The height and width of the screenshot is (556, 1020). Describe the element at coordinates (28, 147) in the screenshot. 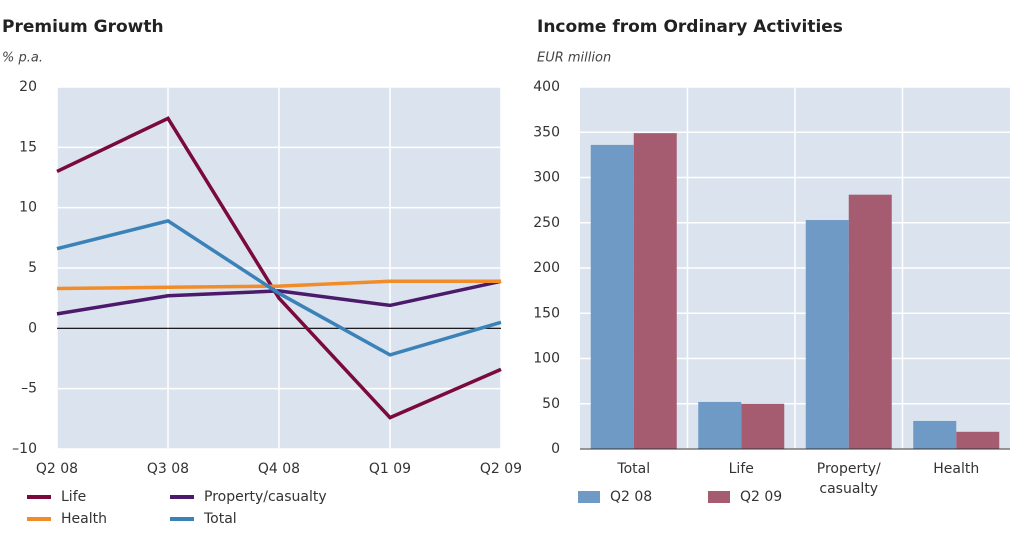

I see `y-tick-label: 15` at that location.